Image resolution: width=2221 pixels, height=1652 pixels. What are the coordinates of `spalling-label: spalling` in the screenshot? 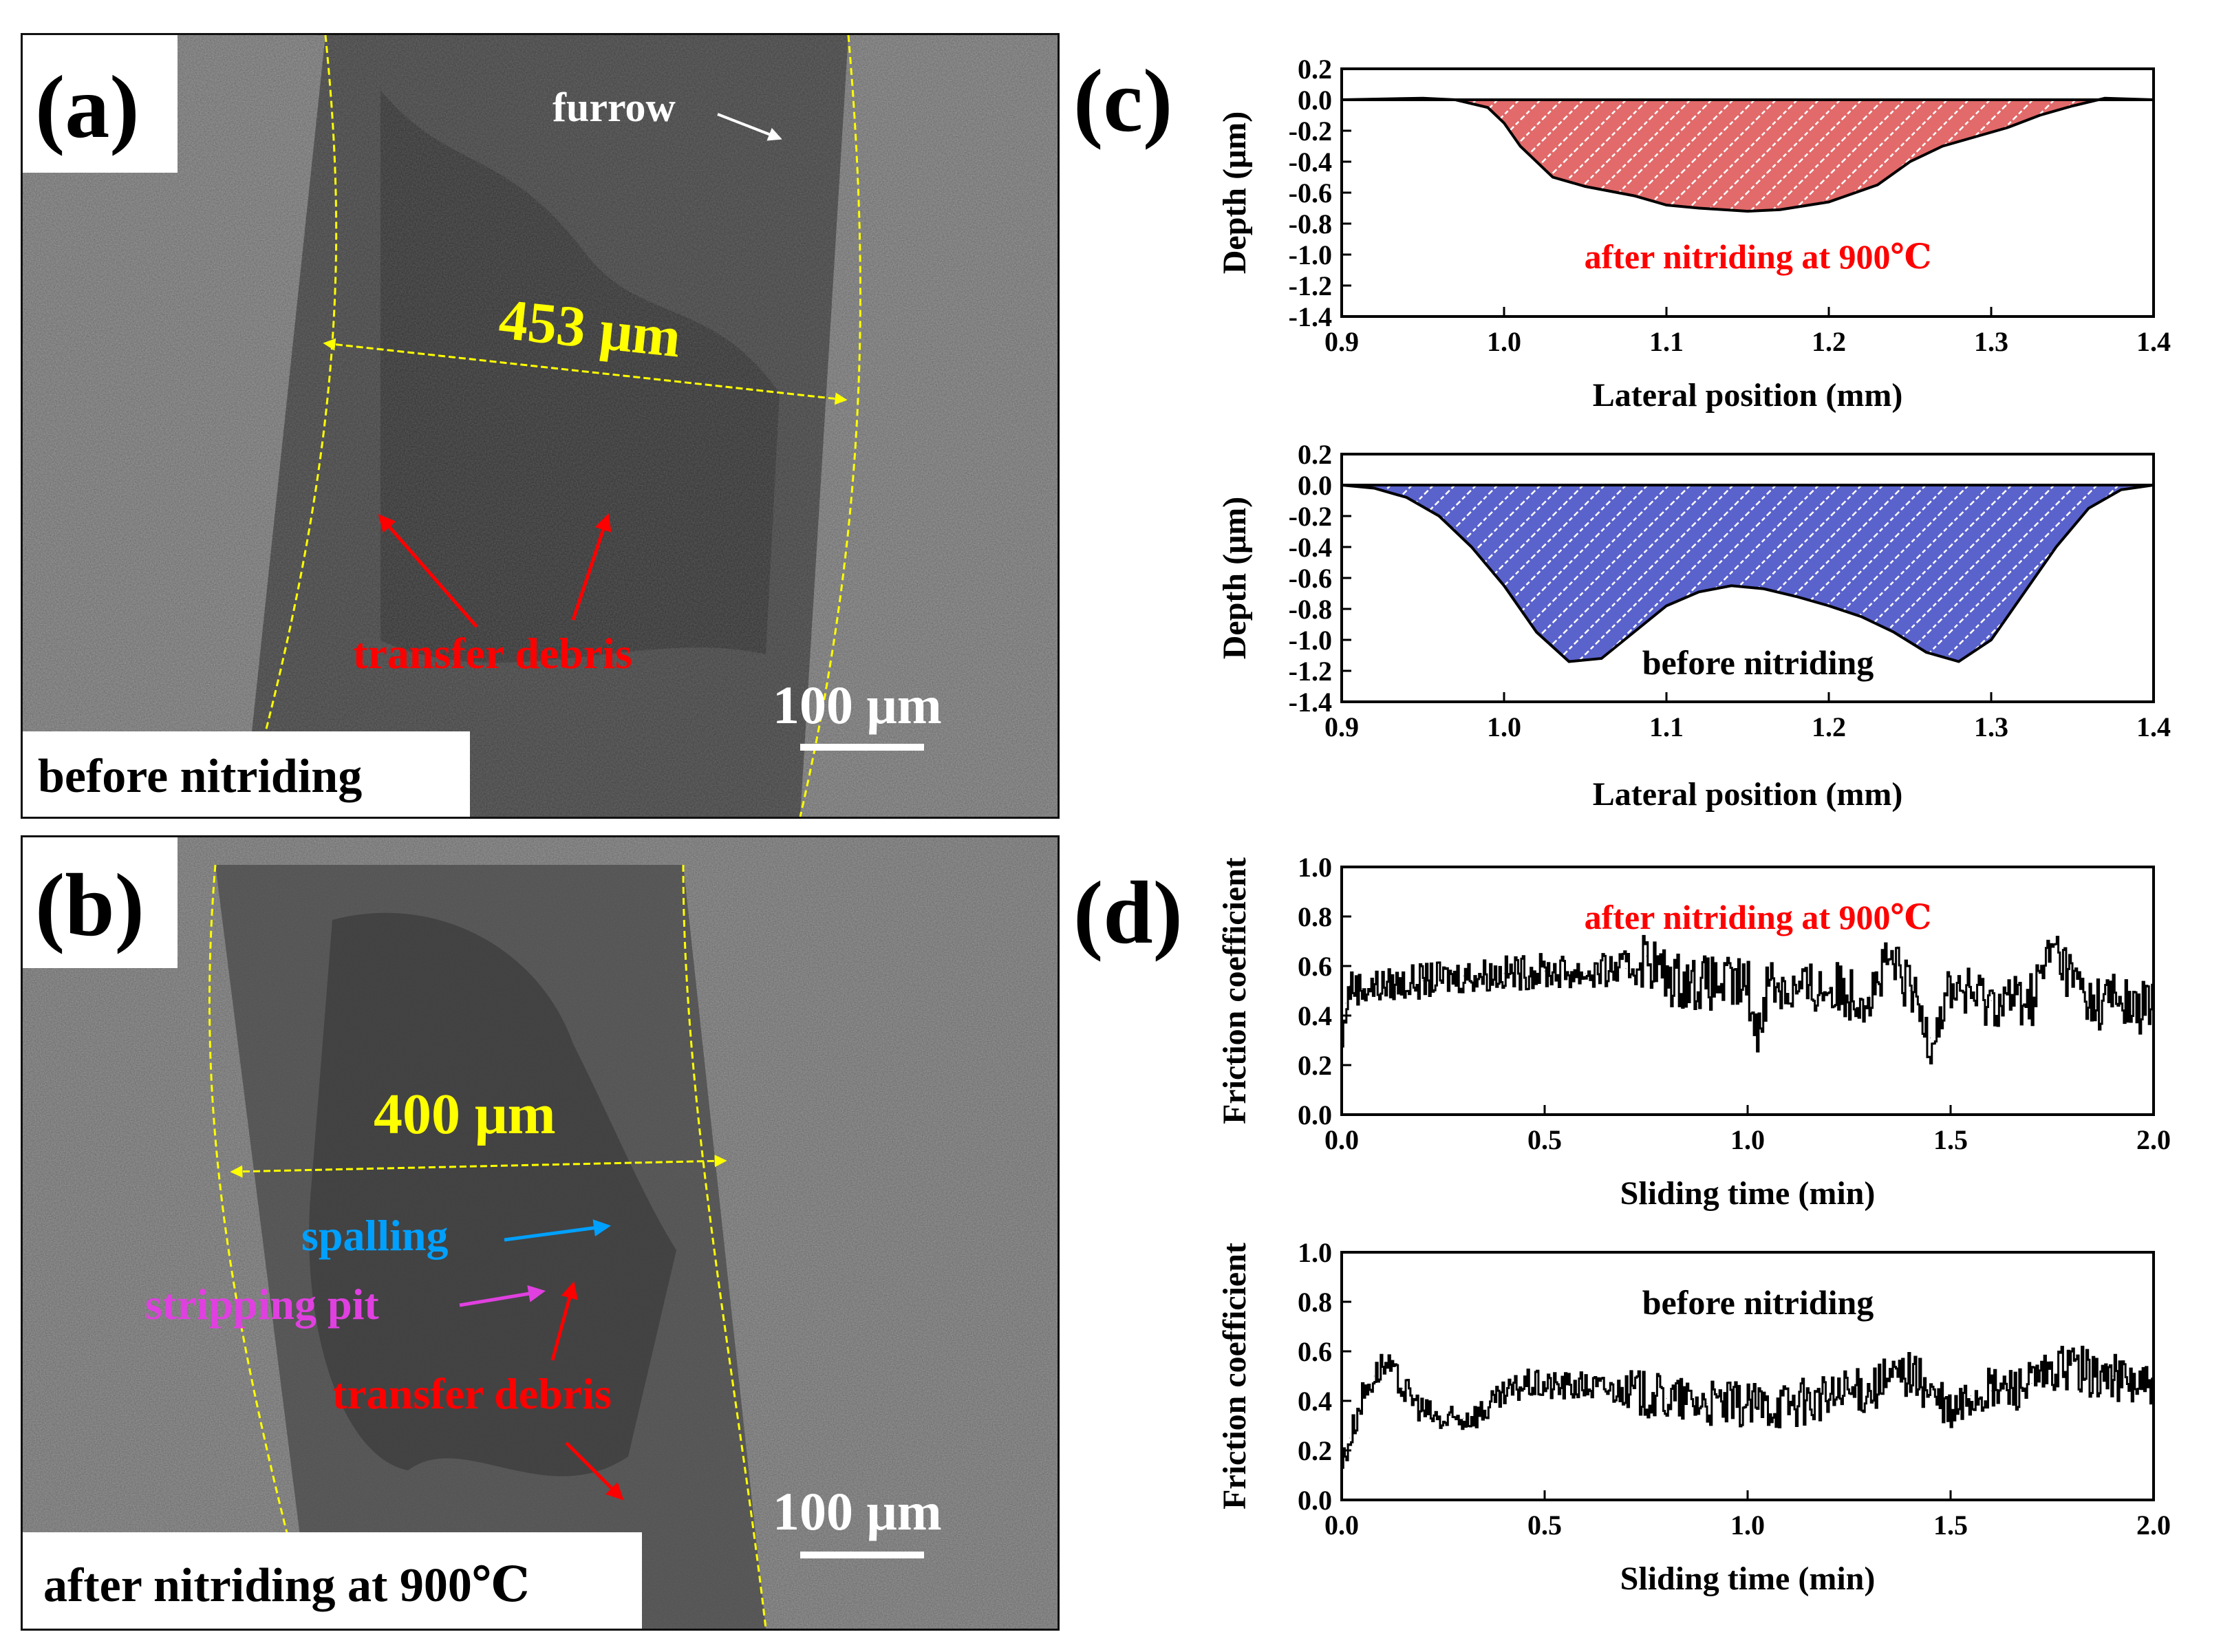 It's located at (374, 1235).